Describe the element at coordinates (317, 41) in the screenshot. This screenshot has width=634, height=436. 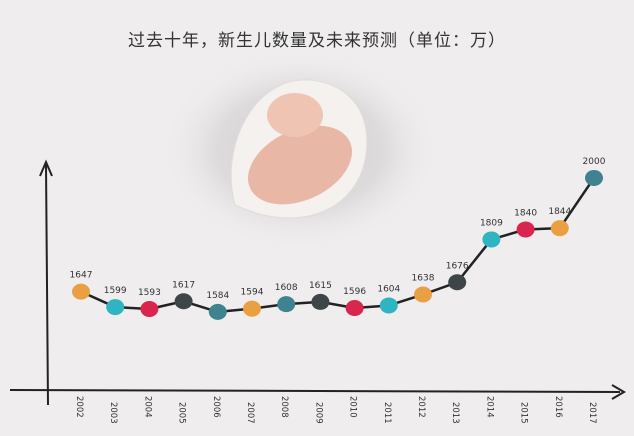
I see `chart-title: 过去十年，新生儿数量及未来预测（单位：万）` at that location.